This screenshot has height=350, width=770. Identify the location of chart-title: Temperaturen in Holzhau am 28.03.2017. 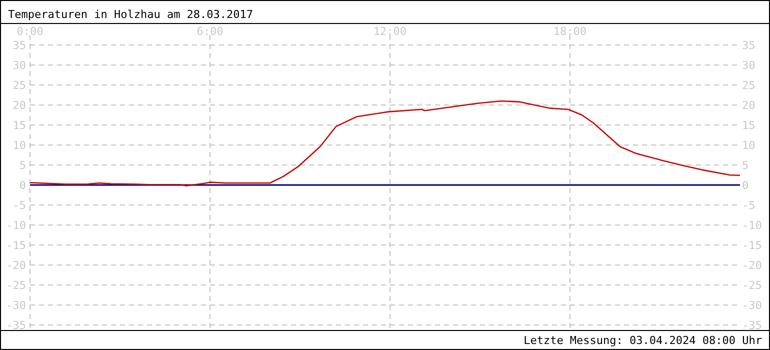
(131, 14).